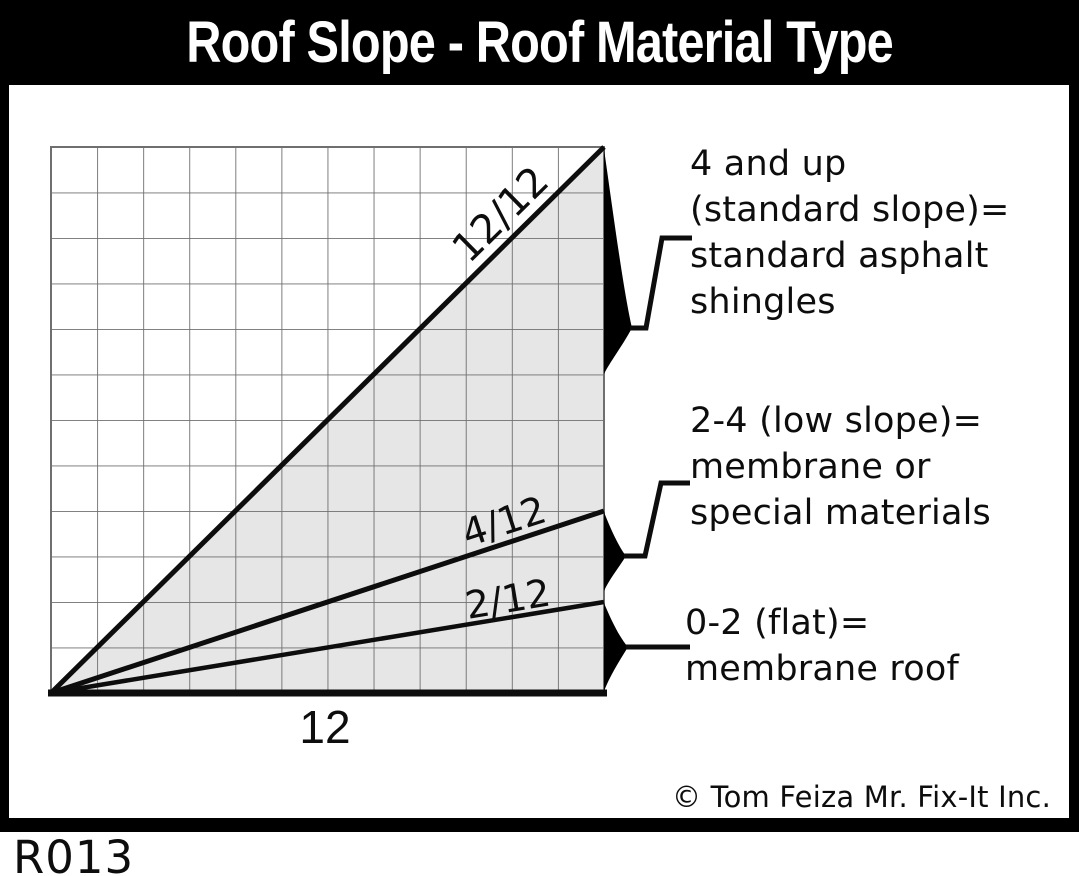  I want to click on copyright-text: © Tom Feiza Mr. Fix-It Inc., so click(861, 797).